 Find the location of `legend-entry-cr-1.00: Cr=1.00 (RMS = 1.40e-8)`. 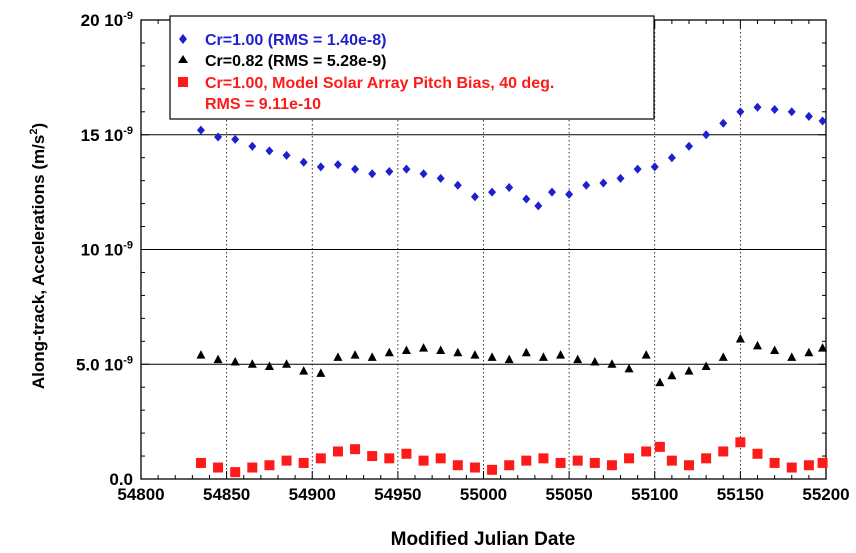

legend-entry-cr-1.00: Cr=1.00 (RMS = 1.40e-8) is located at coordinates (282, 40).